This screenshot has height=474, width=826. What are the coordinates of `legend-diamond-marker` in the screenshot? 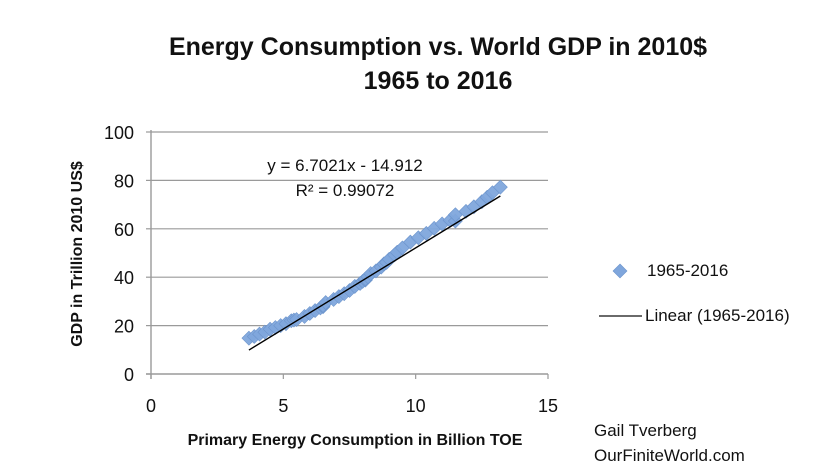 It's located at (620, 271).